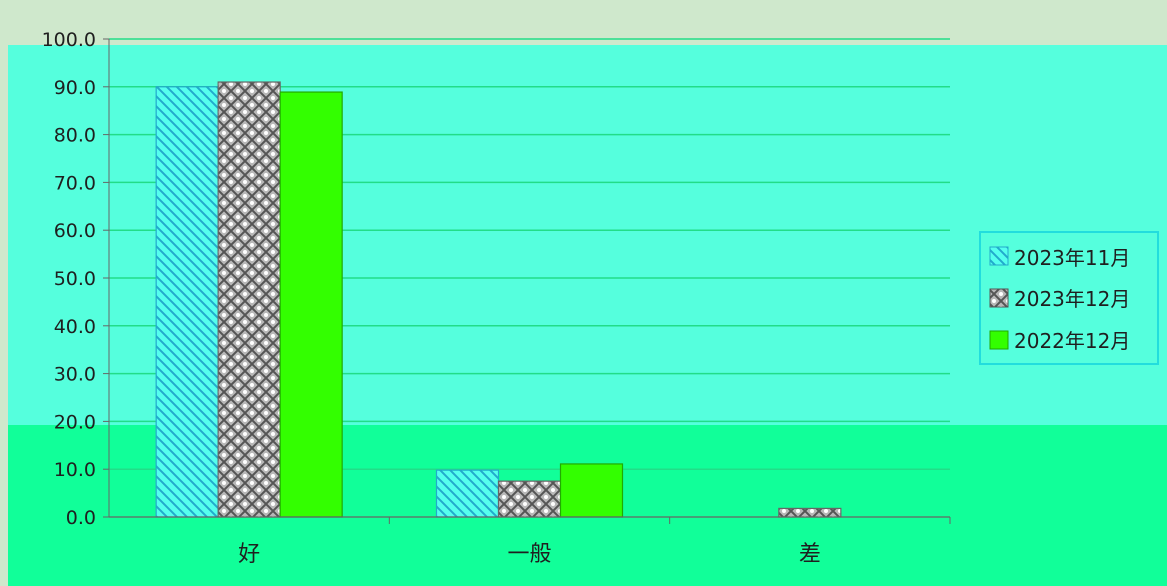 The image size is (1167, 586). What do you see at coordinates (75, 470) in the screenshot?
I see `y-tick-label: 10.0` at bounding box center [75, 470].